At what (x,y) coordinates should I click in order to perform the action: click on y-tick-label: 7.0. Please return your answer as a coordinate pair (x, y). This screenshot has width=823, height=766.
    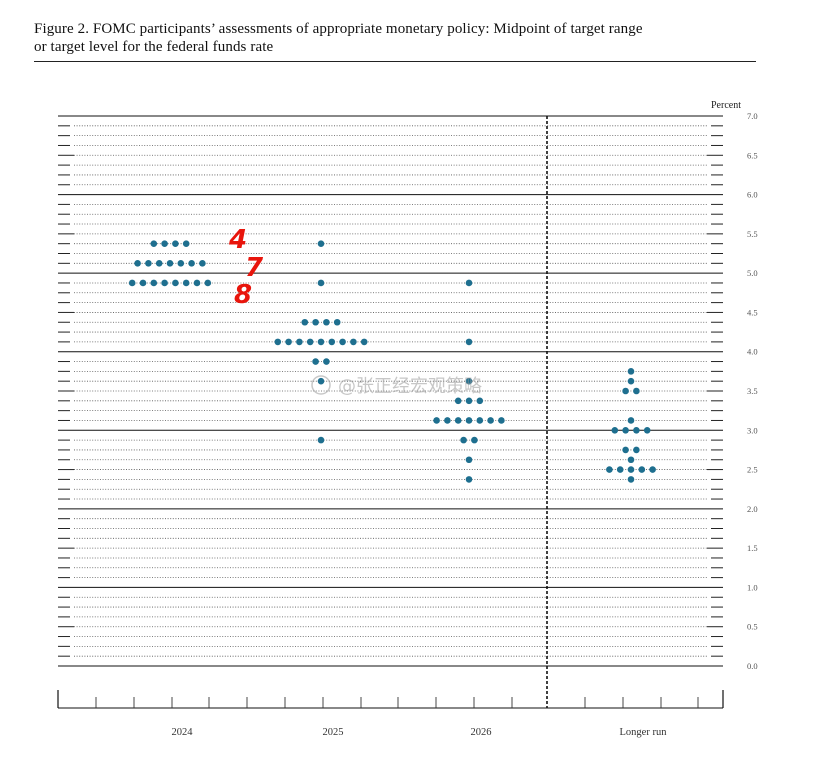
    Looking at the image, I should click on (752, 116).